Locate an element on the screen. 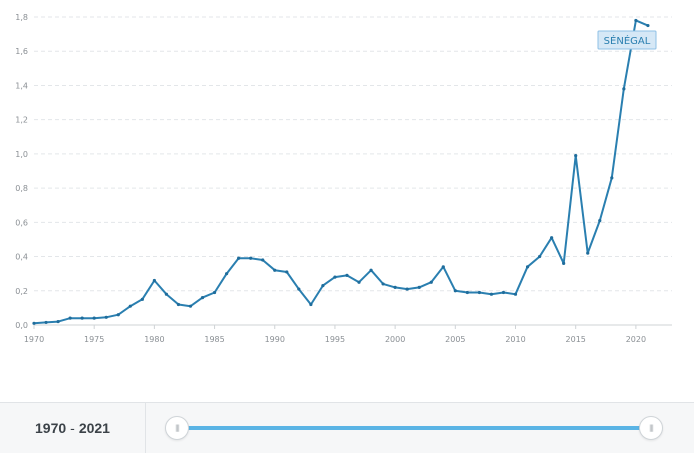  slider-handle-start: ||| is located at coordinates (177, 428).